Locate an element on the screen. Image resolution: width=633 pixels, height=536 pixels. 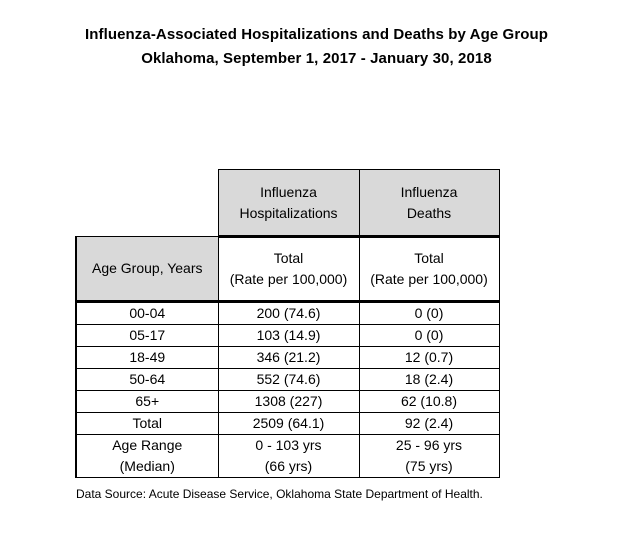
age-range-label-line2: (Median) is located at coordinates (147, 466).